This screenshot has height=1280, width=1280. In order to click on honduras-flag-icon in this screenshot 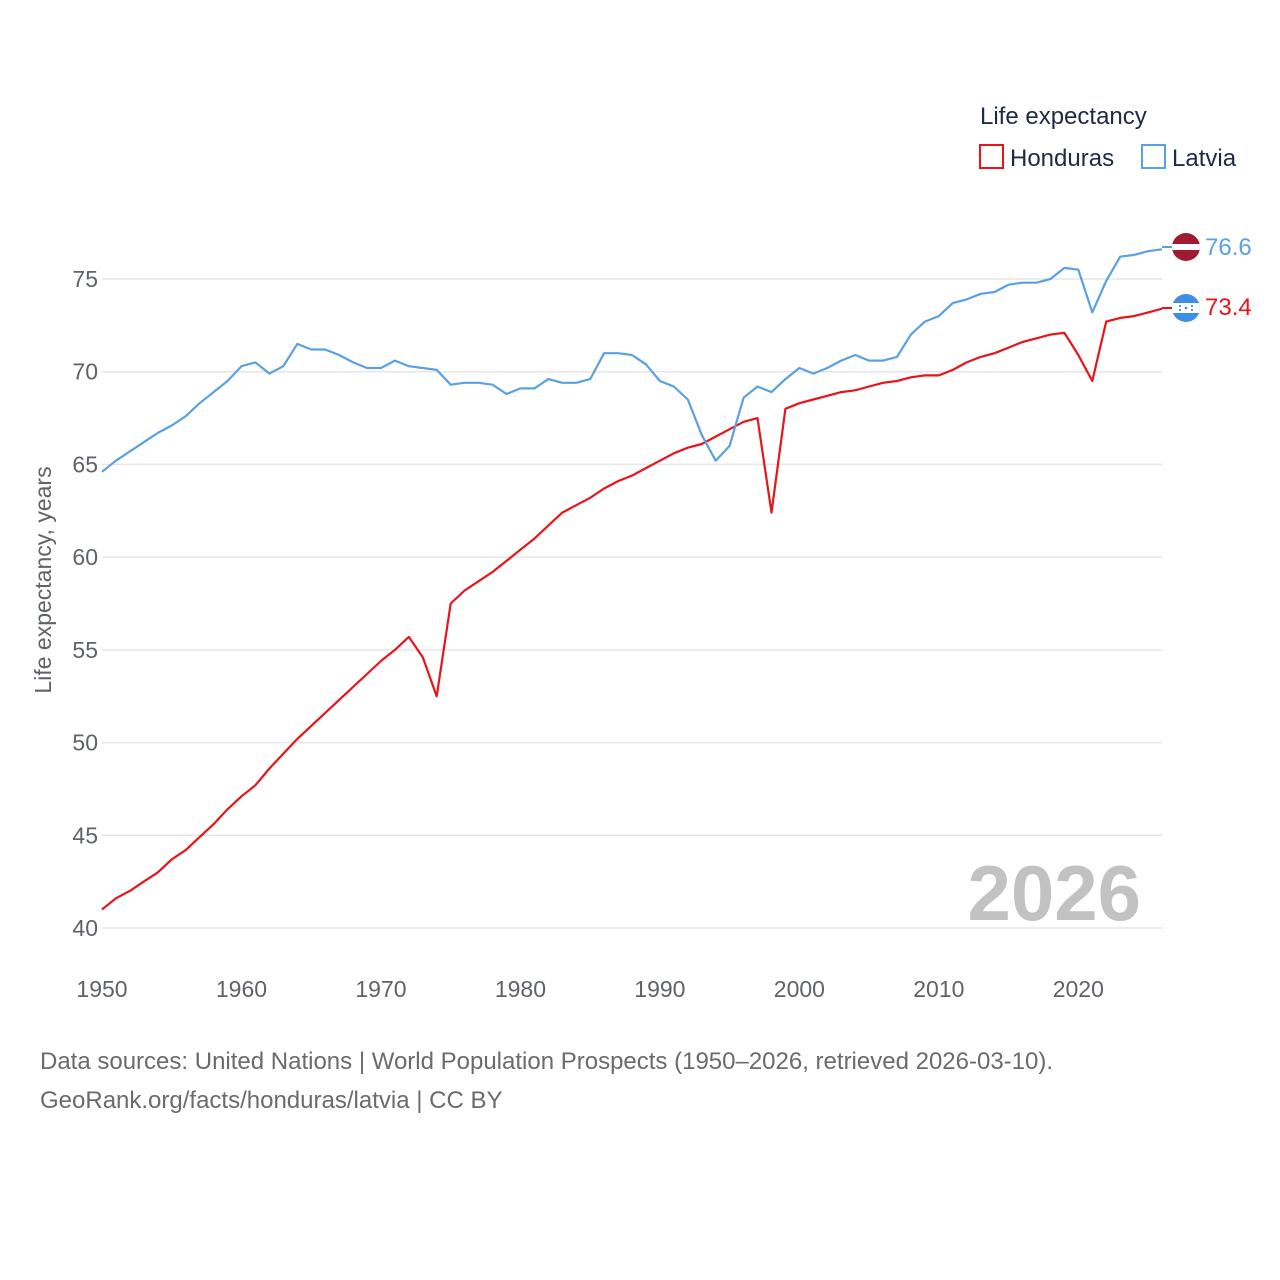, I will do `click(1186, 308)`.